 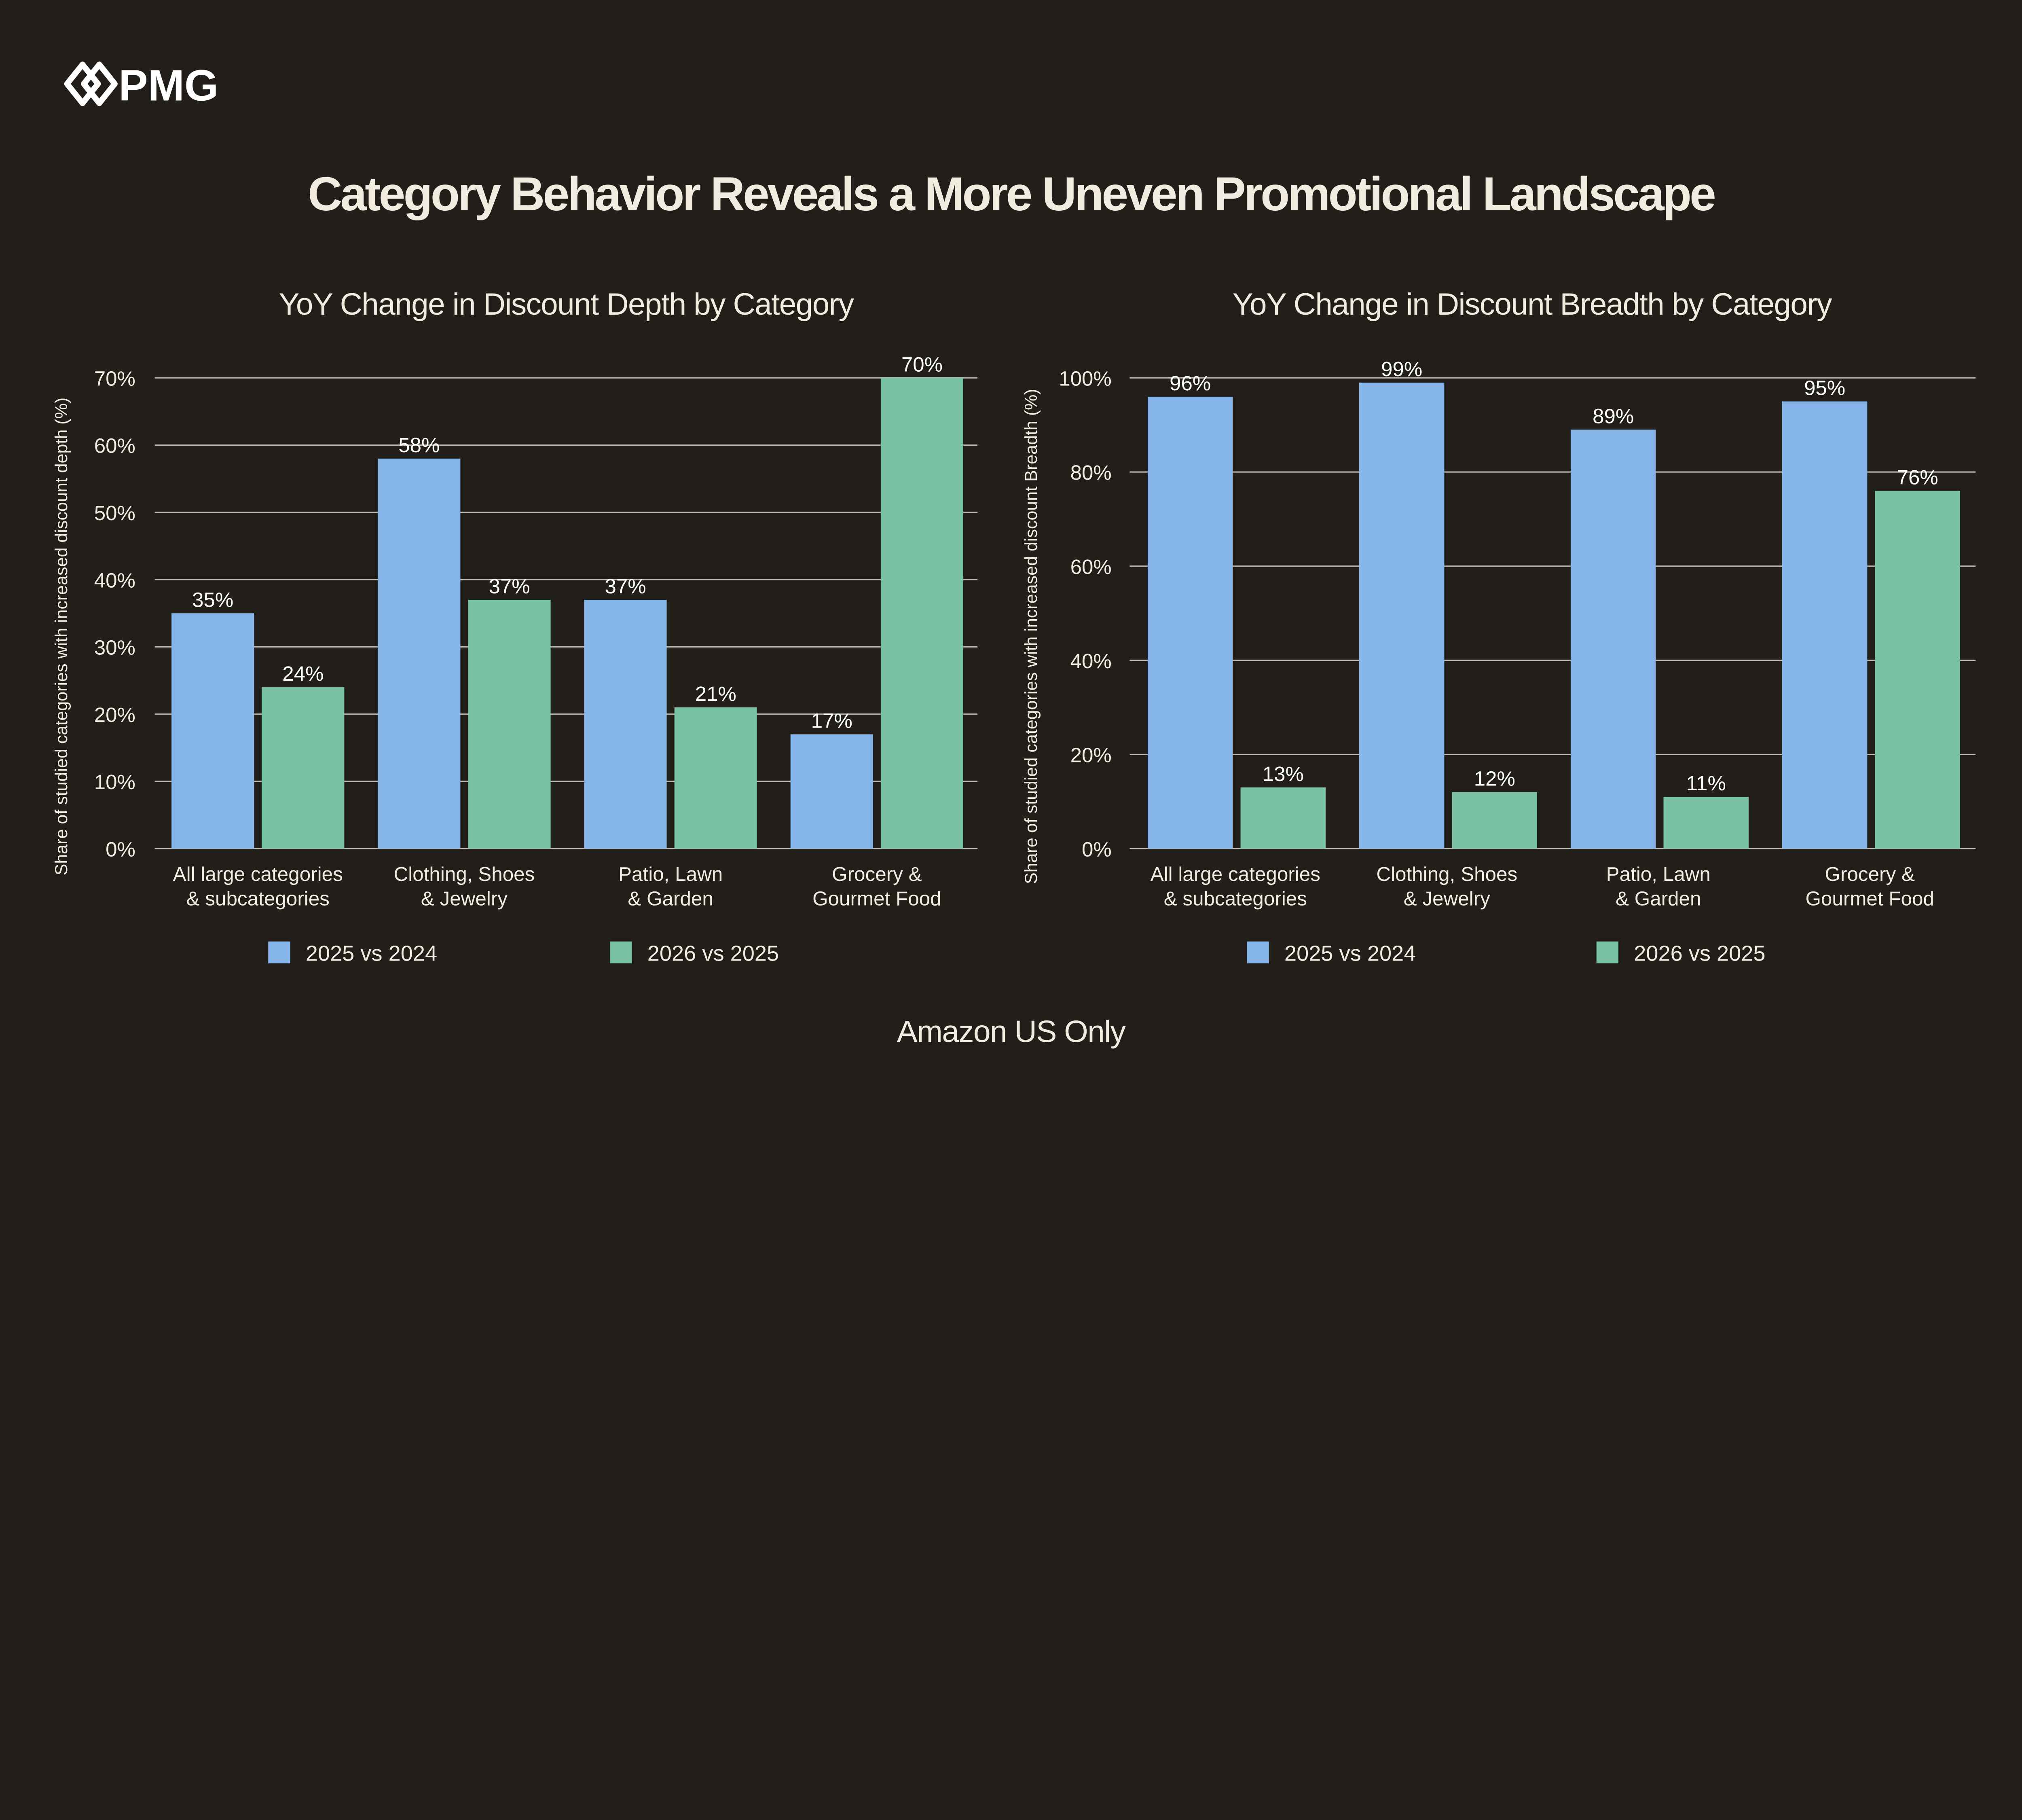 I want to click on y-tick-label: 70%, so click(x=114, y=378).